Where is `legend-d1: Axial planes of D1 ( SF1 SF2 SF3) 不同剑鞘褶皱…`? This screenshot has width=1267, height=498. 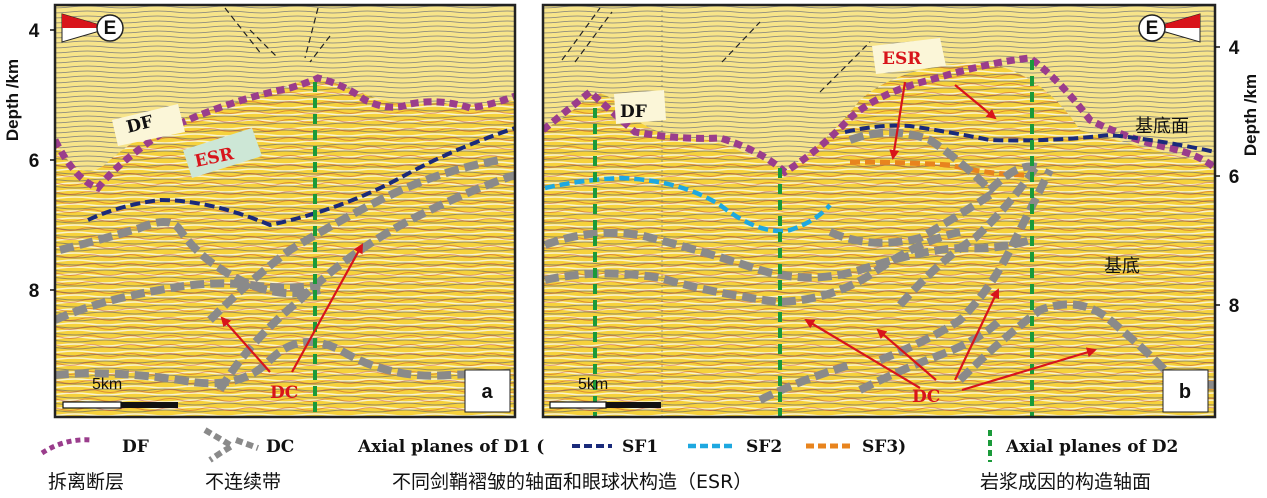 legend-d1: Axial planes of D1 ( SF1 SF2 SF3) 不同剑鞘褶皱… is located at coordinates (631, 465).